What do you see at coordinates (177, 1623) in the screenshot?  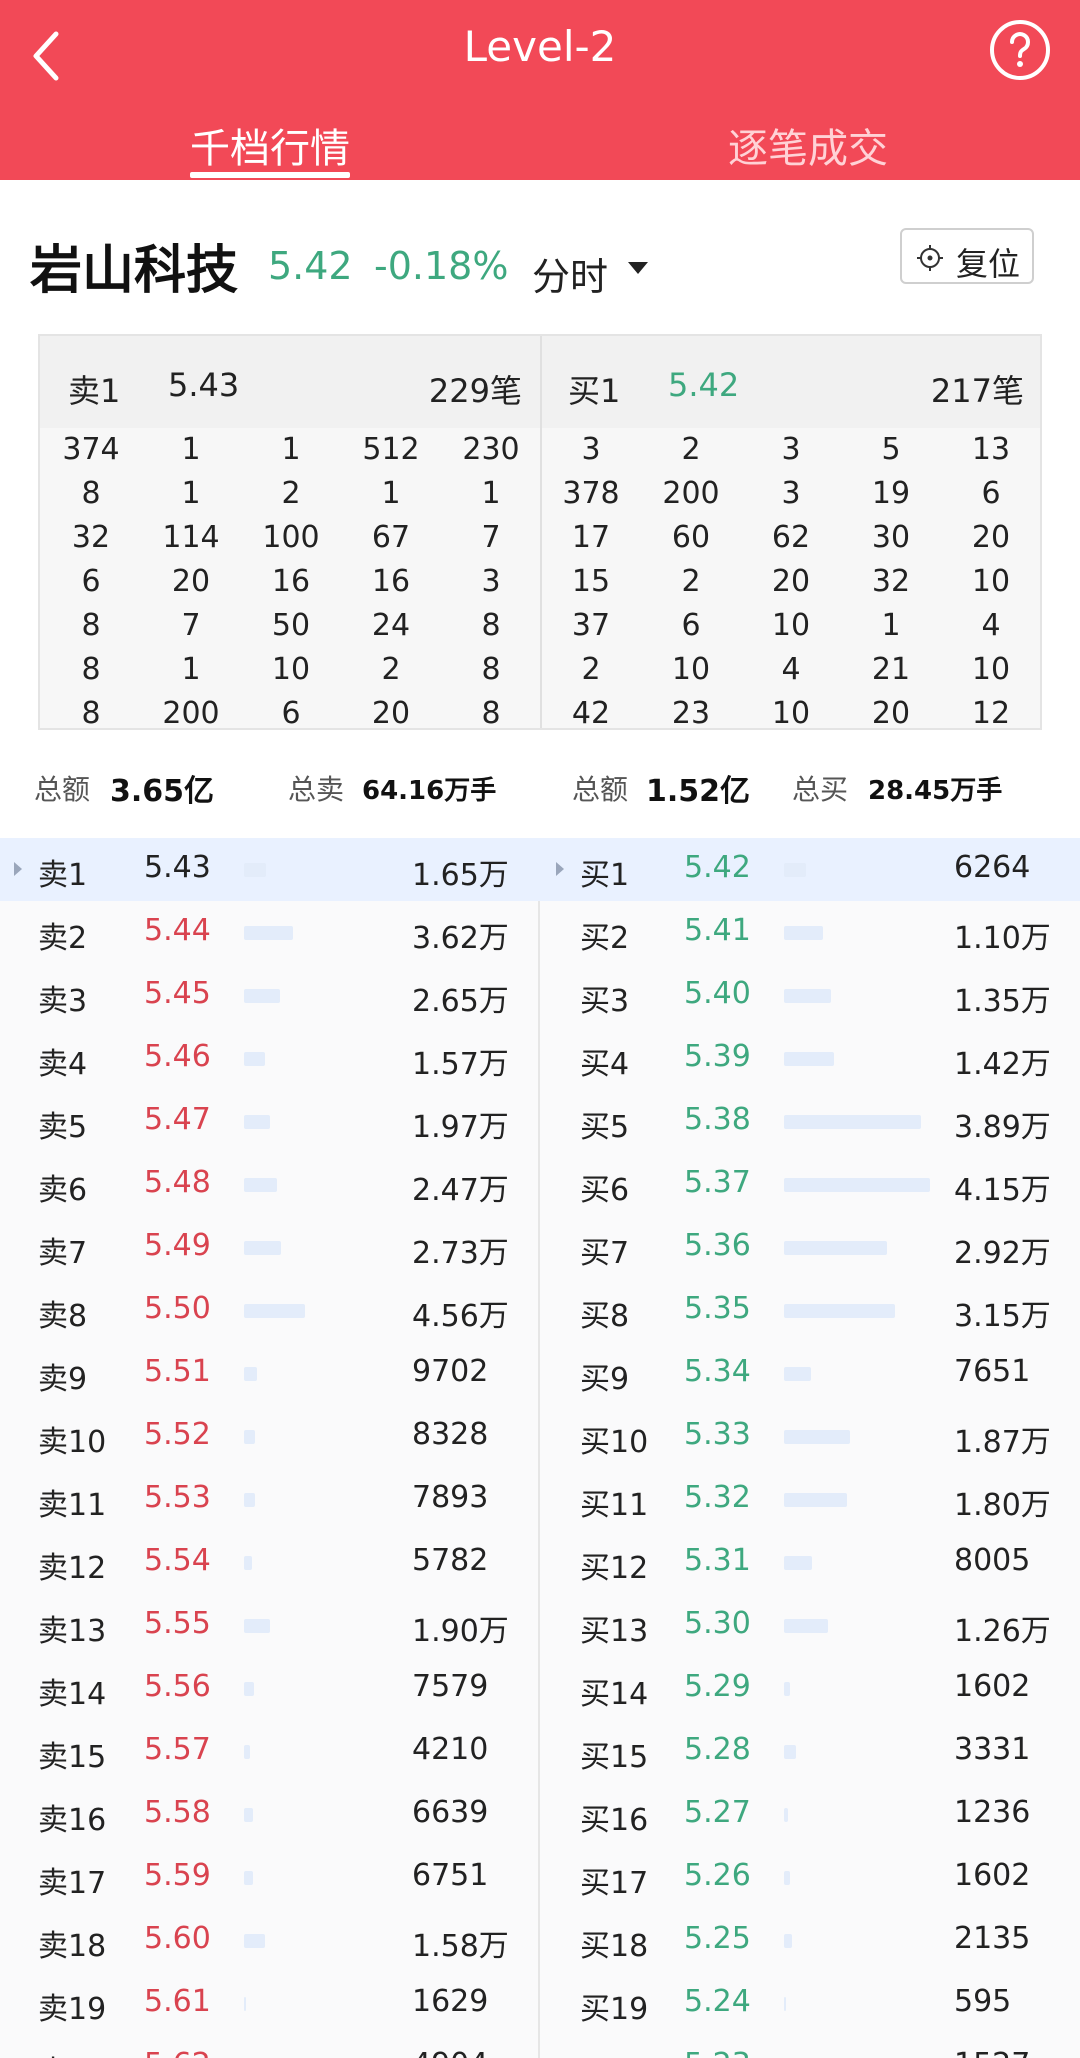 I see `ask-price: 5.55` at bounding box center [177, 1623].